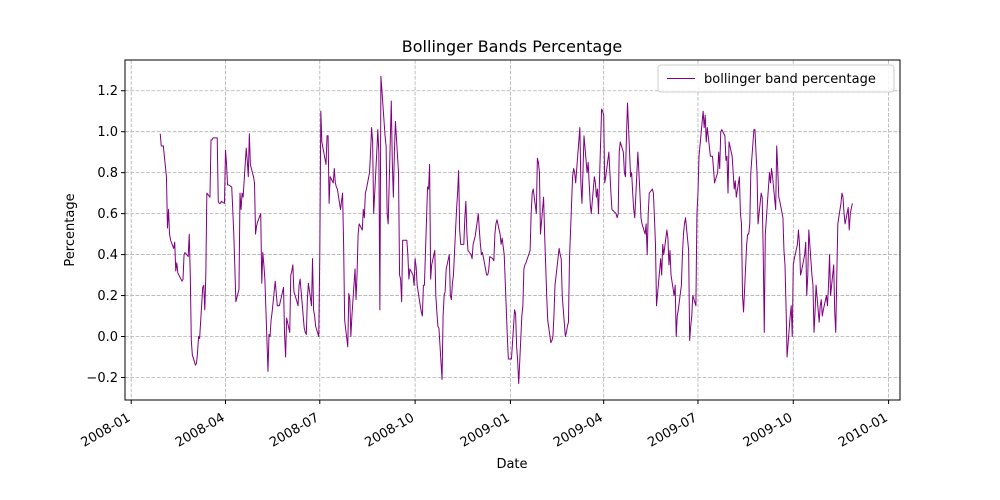 Image resolution: width=1000 pixels, height=500 pixels. I want to click on y-tick-label: 1.0, so click(107, 132).